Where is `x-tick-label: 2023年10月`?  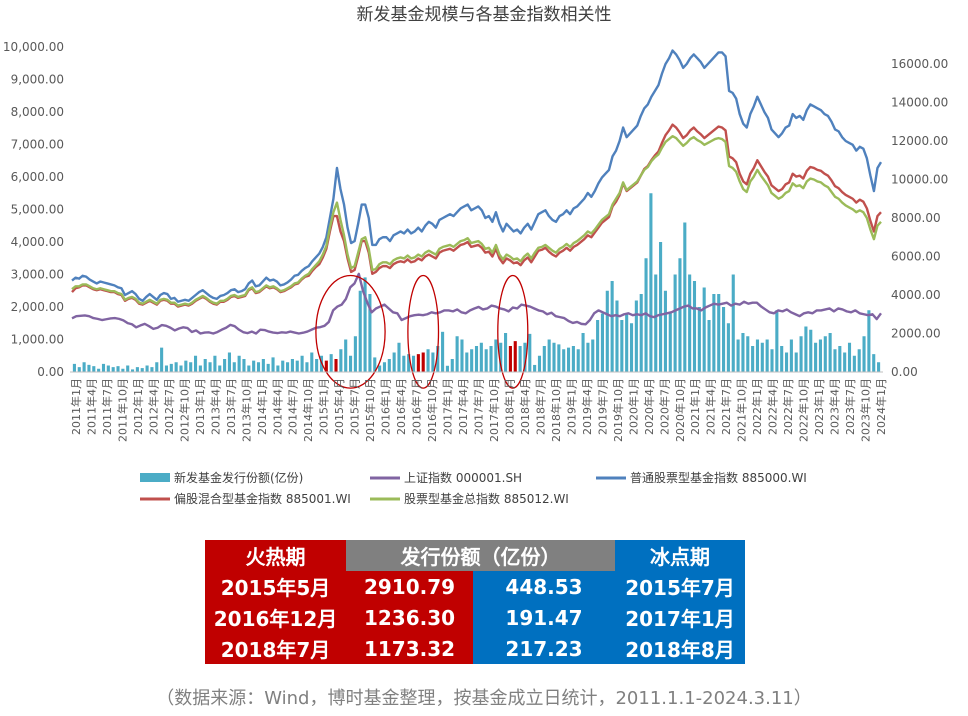
x-tick-label: 2023年10月 is located at coordinates (866, 410).